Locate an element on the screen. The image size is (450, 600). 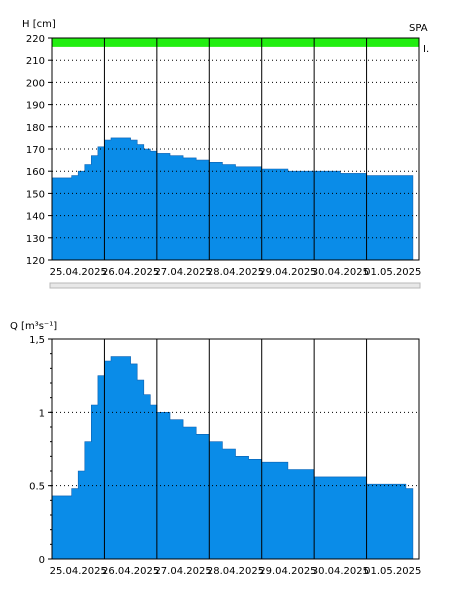
y-tick-label: 160 is located at coordinates (35, 172).